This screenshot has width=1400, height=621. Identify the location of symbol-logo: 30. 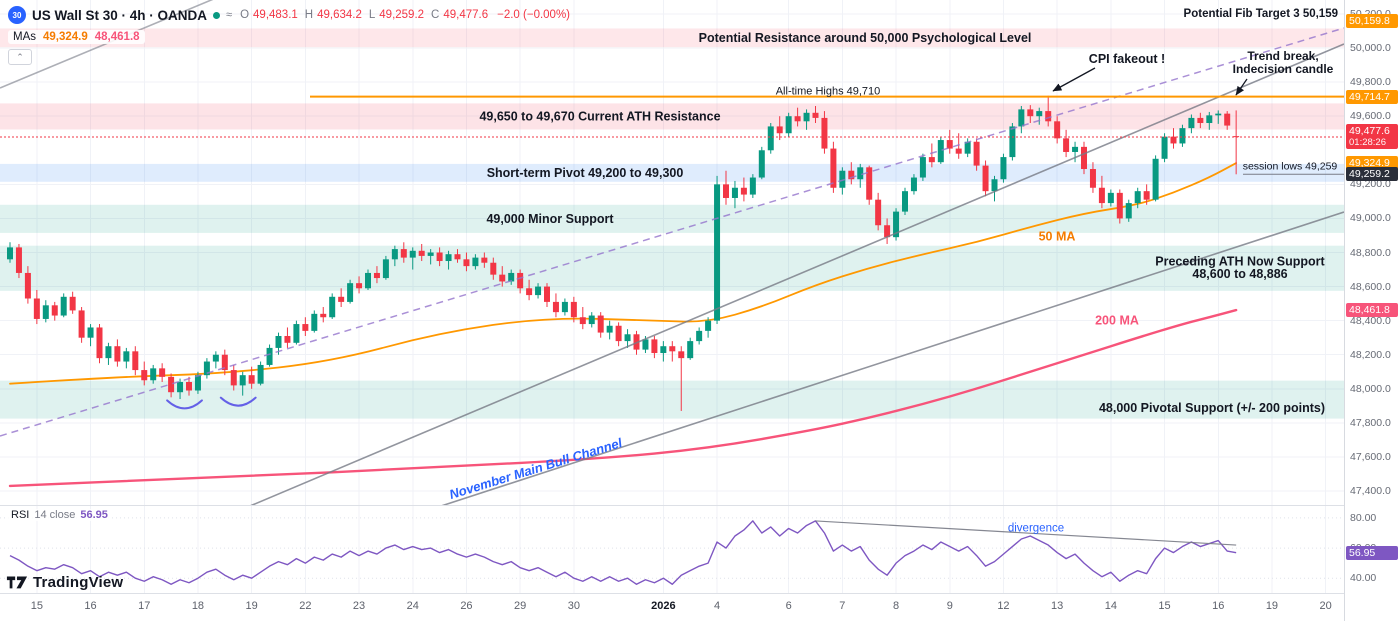
(17, 15).